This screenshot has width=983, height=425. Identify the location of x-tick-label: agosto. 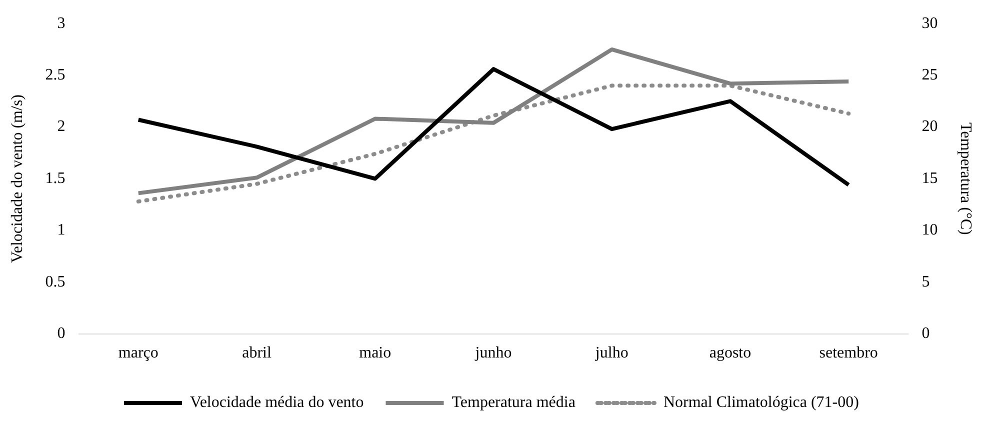
(730, 353).